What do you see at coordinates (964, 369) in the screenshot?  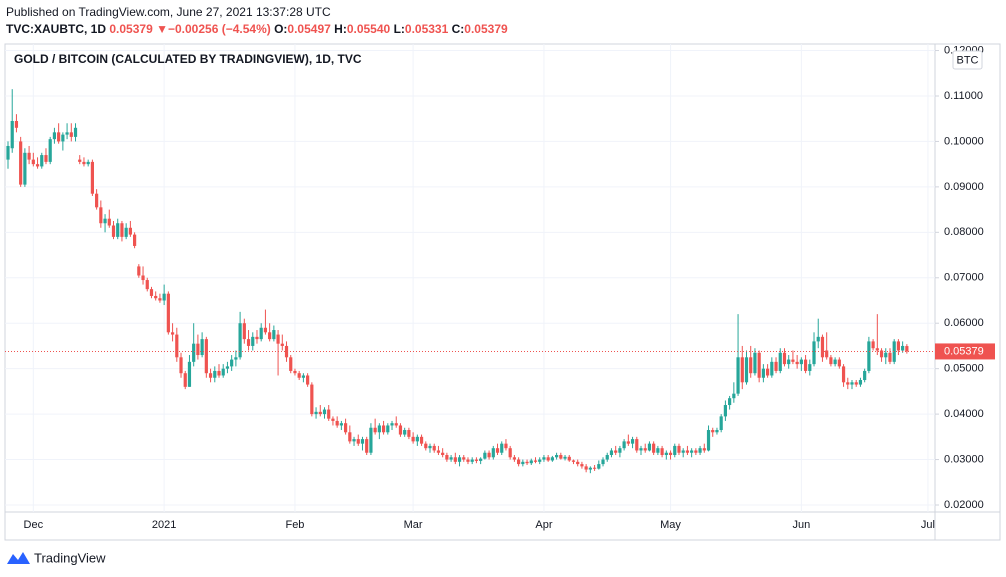 I see `y-tick-label: 0.05000` at bounding box center [964, 369].